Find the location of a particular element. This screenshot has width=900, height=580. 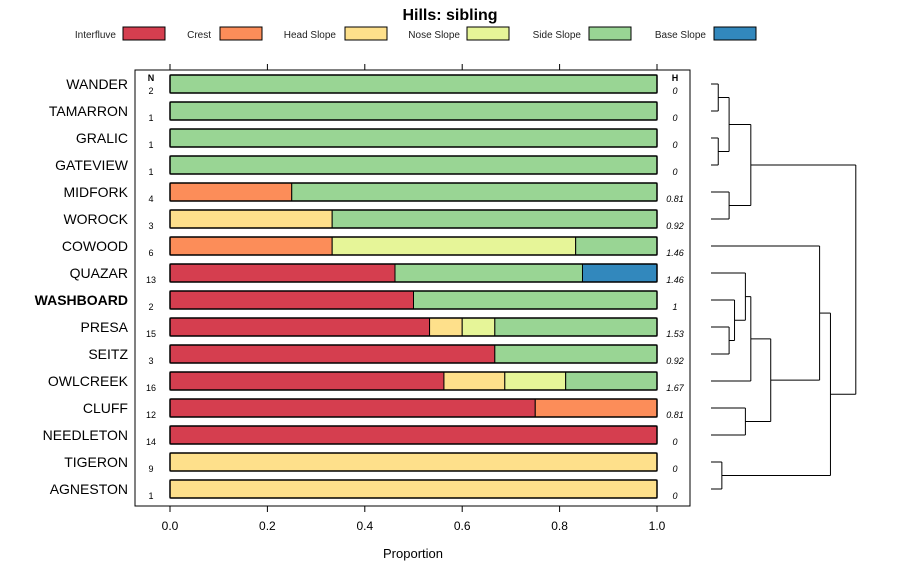

row-label: CLUFF is located at coordinates (105, 408).